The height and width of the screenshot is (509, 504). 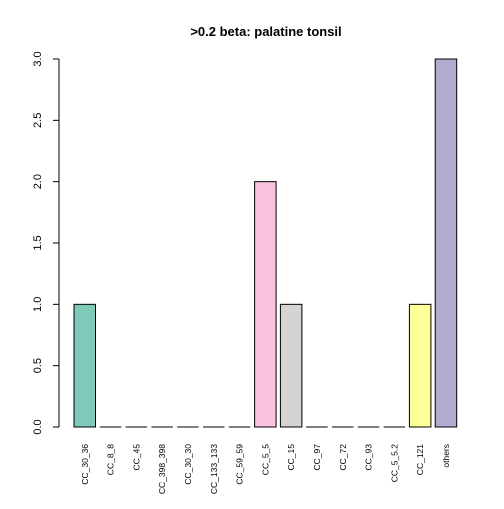 I want to click on bar-others, so click(x=446, y=243).